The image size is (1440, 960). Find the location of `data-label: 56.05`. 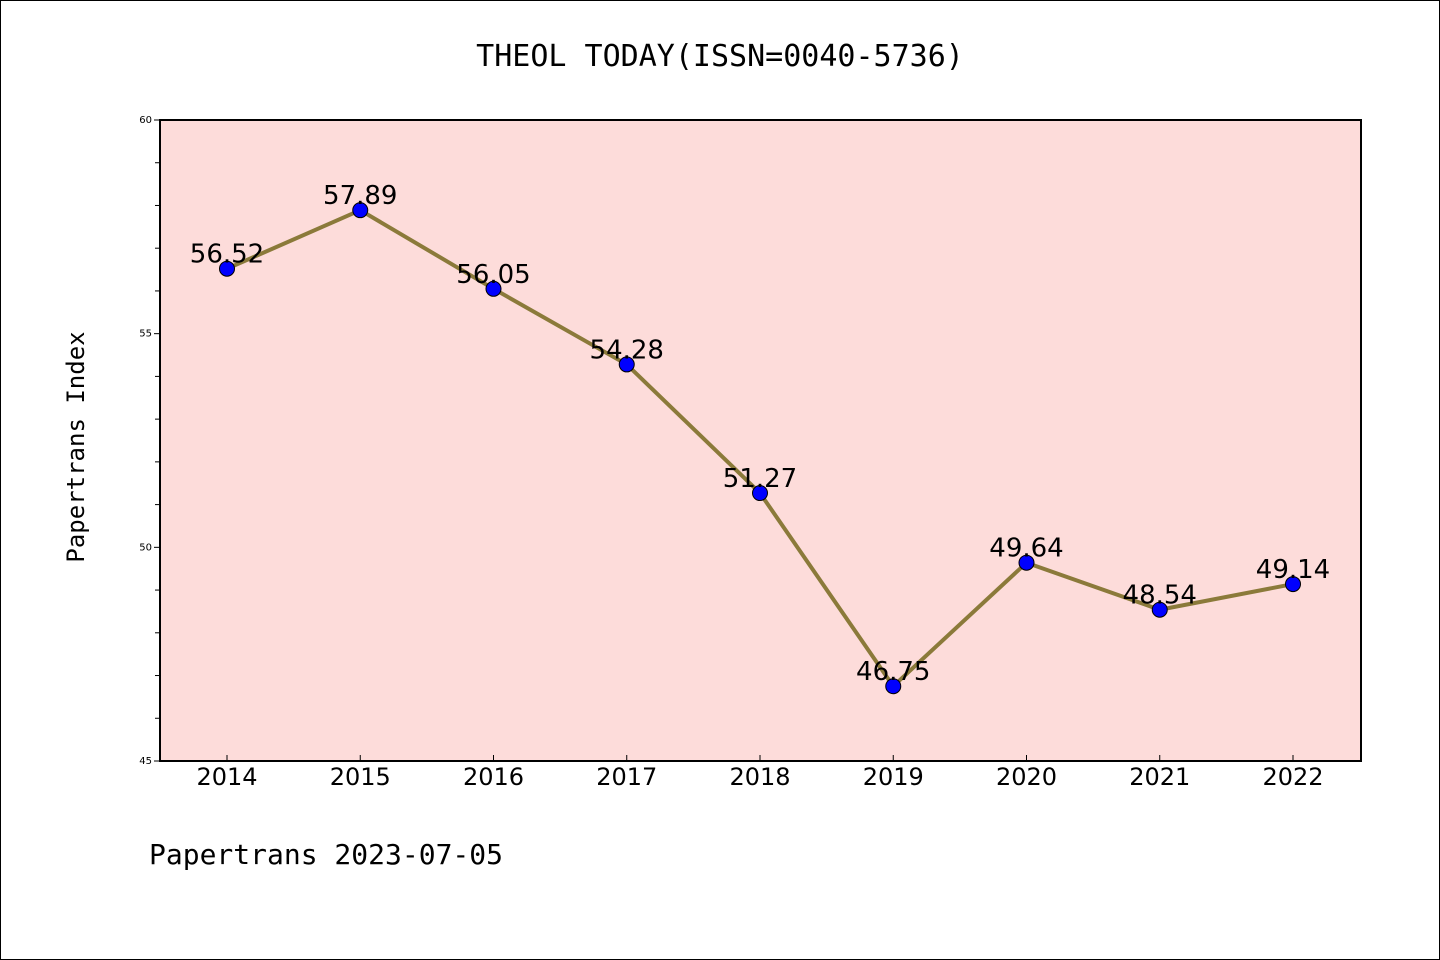

data-label: 56.05 is located at coordinates (493, 275).